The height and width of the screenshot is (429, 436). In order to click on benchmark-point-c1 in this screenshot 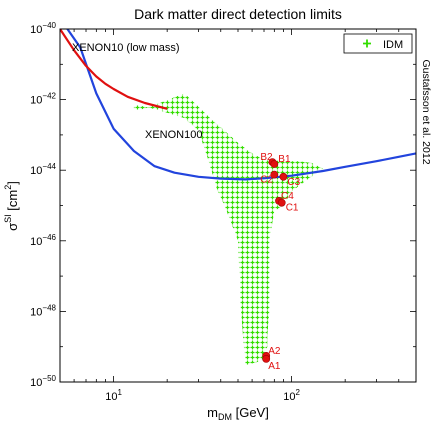, I will do `click(281, 202)`.